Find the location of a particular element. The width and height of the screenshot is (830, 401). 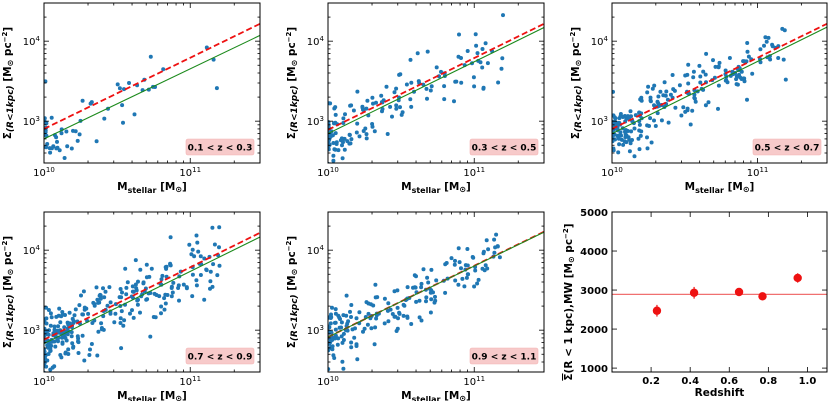

x-tick-label: 1010 is located at coordinates (44, 381).